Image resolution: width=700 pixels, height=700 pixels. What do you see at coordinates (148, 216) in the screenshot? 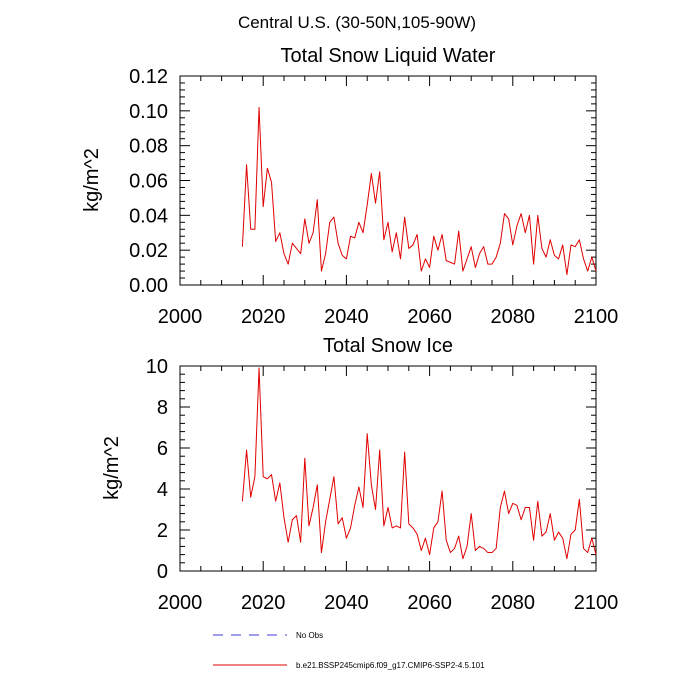
I see `y-tick-label: 0.04` at bounding box center [148, 216].